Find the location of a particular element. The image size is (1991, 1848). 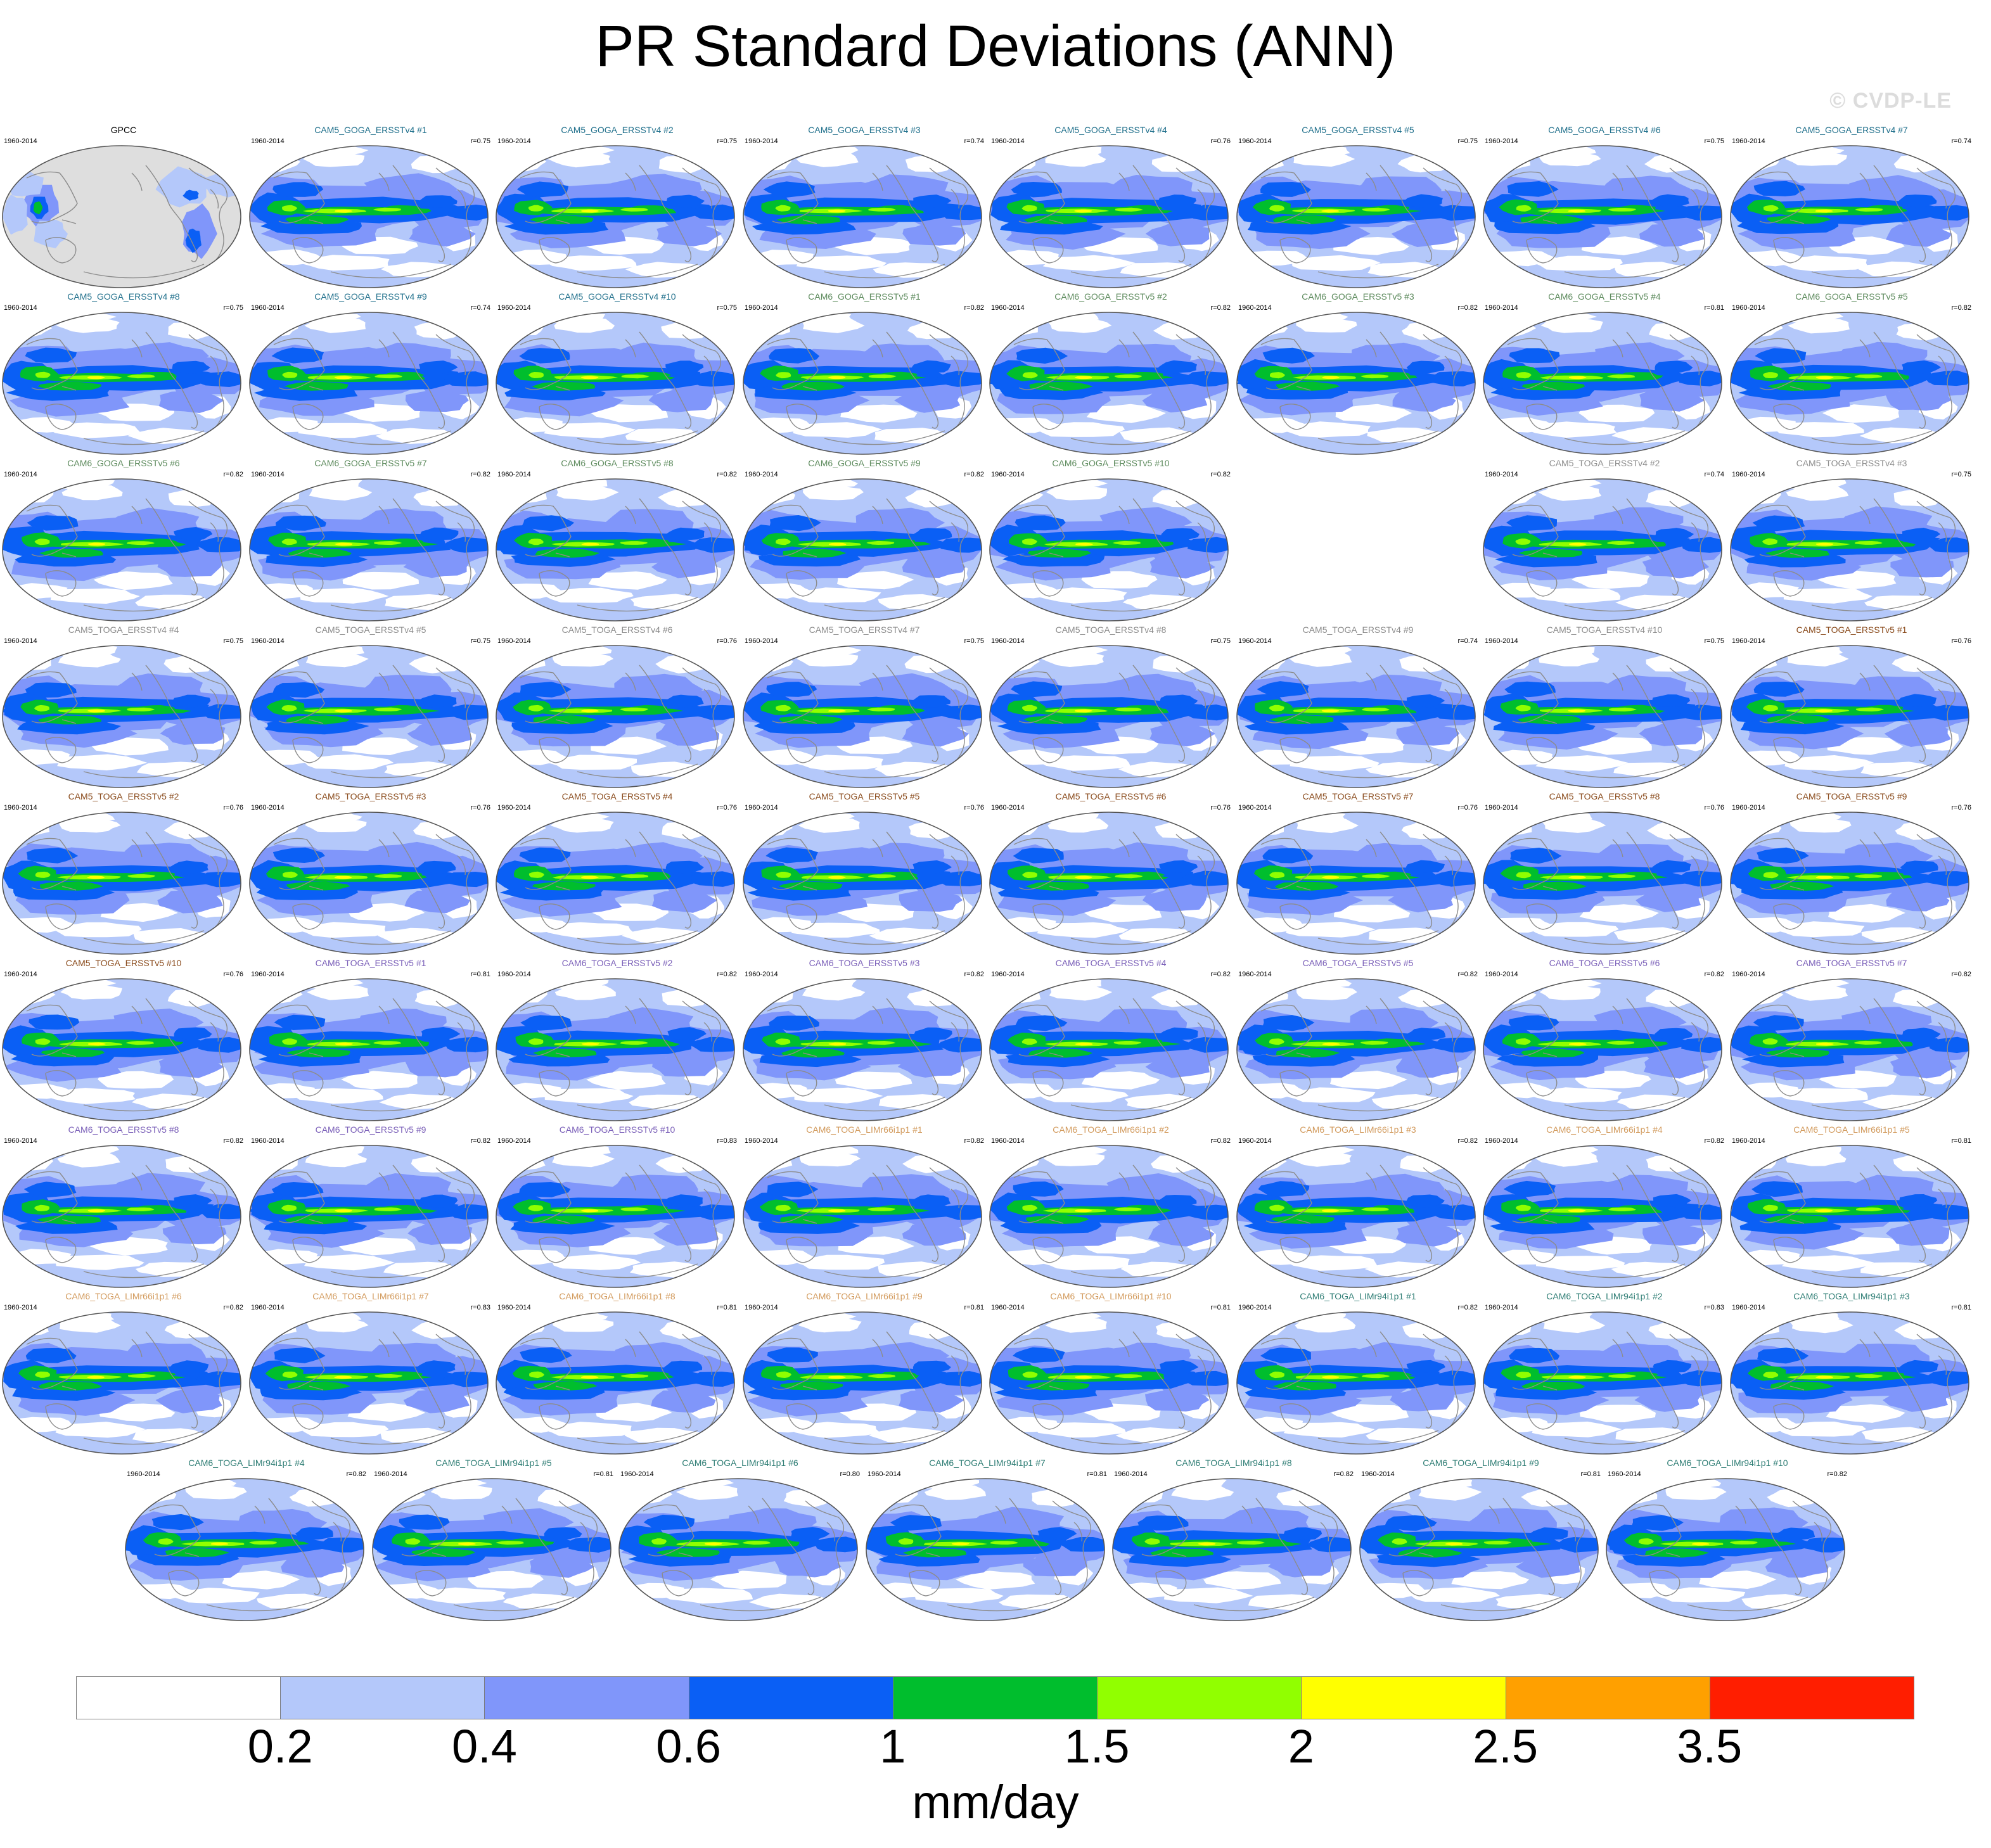

map-panel: CAM6_TOGA_LIMr94i1p1 #6 1960-2014 r=0.80 is located at coordinates (740, 1540).